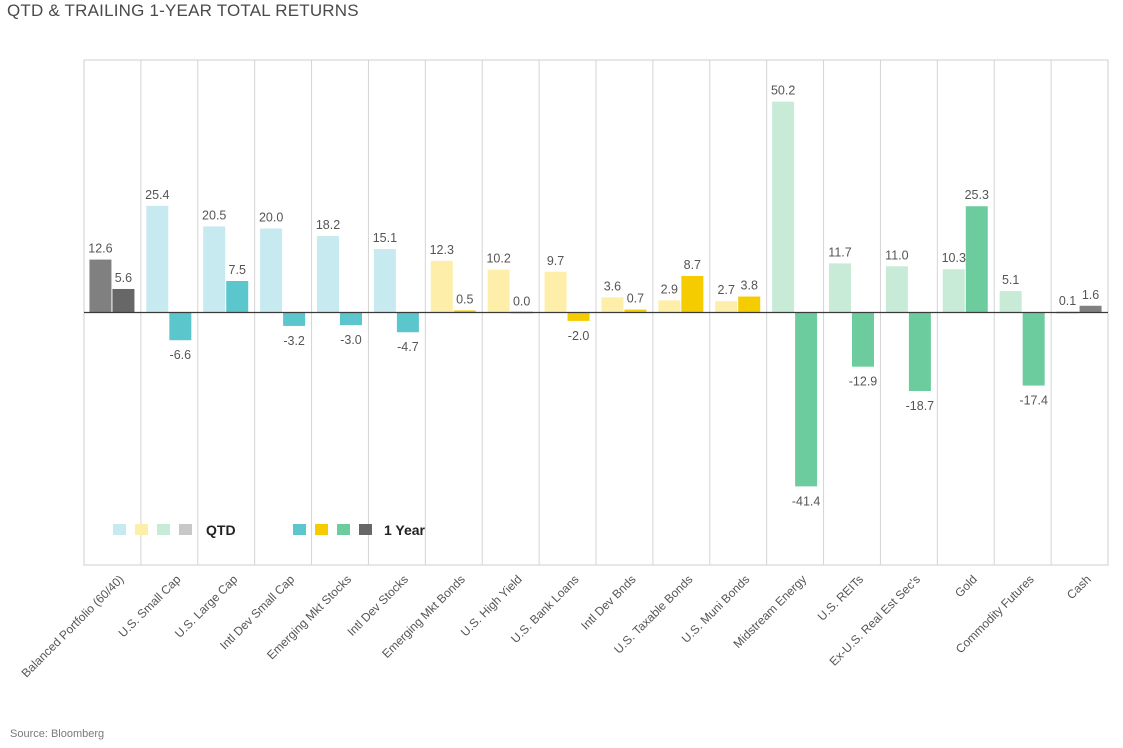 The image size is (1123, 748). What do you see at coordinates (498, 259) in the screenshot?
I see `qtd-label-u-s-high-yield: 10.2` at bounding box center [498, 259].